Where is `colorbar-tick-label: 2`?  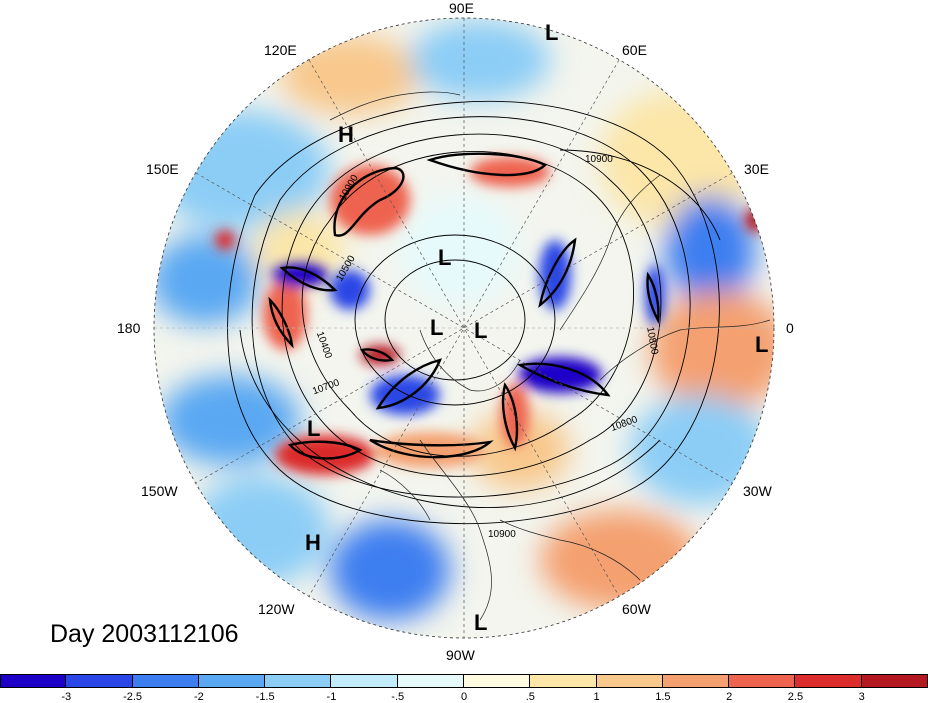 colorbar-tick-label: 2 is located at coordinates (729, 697).